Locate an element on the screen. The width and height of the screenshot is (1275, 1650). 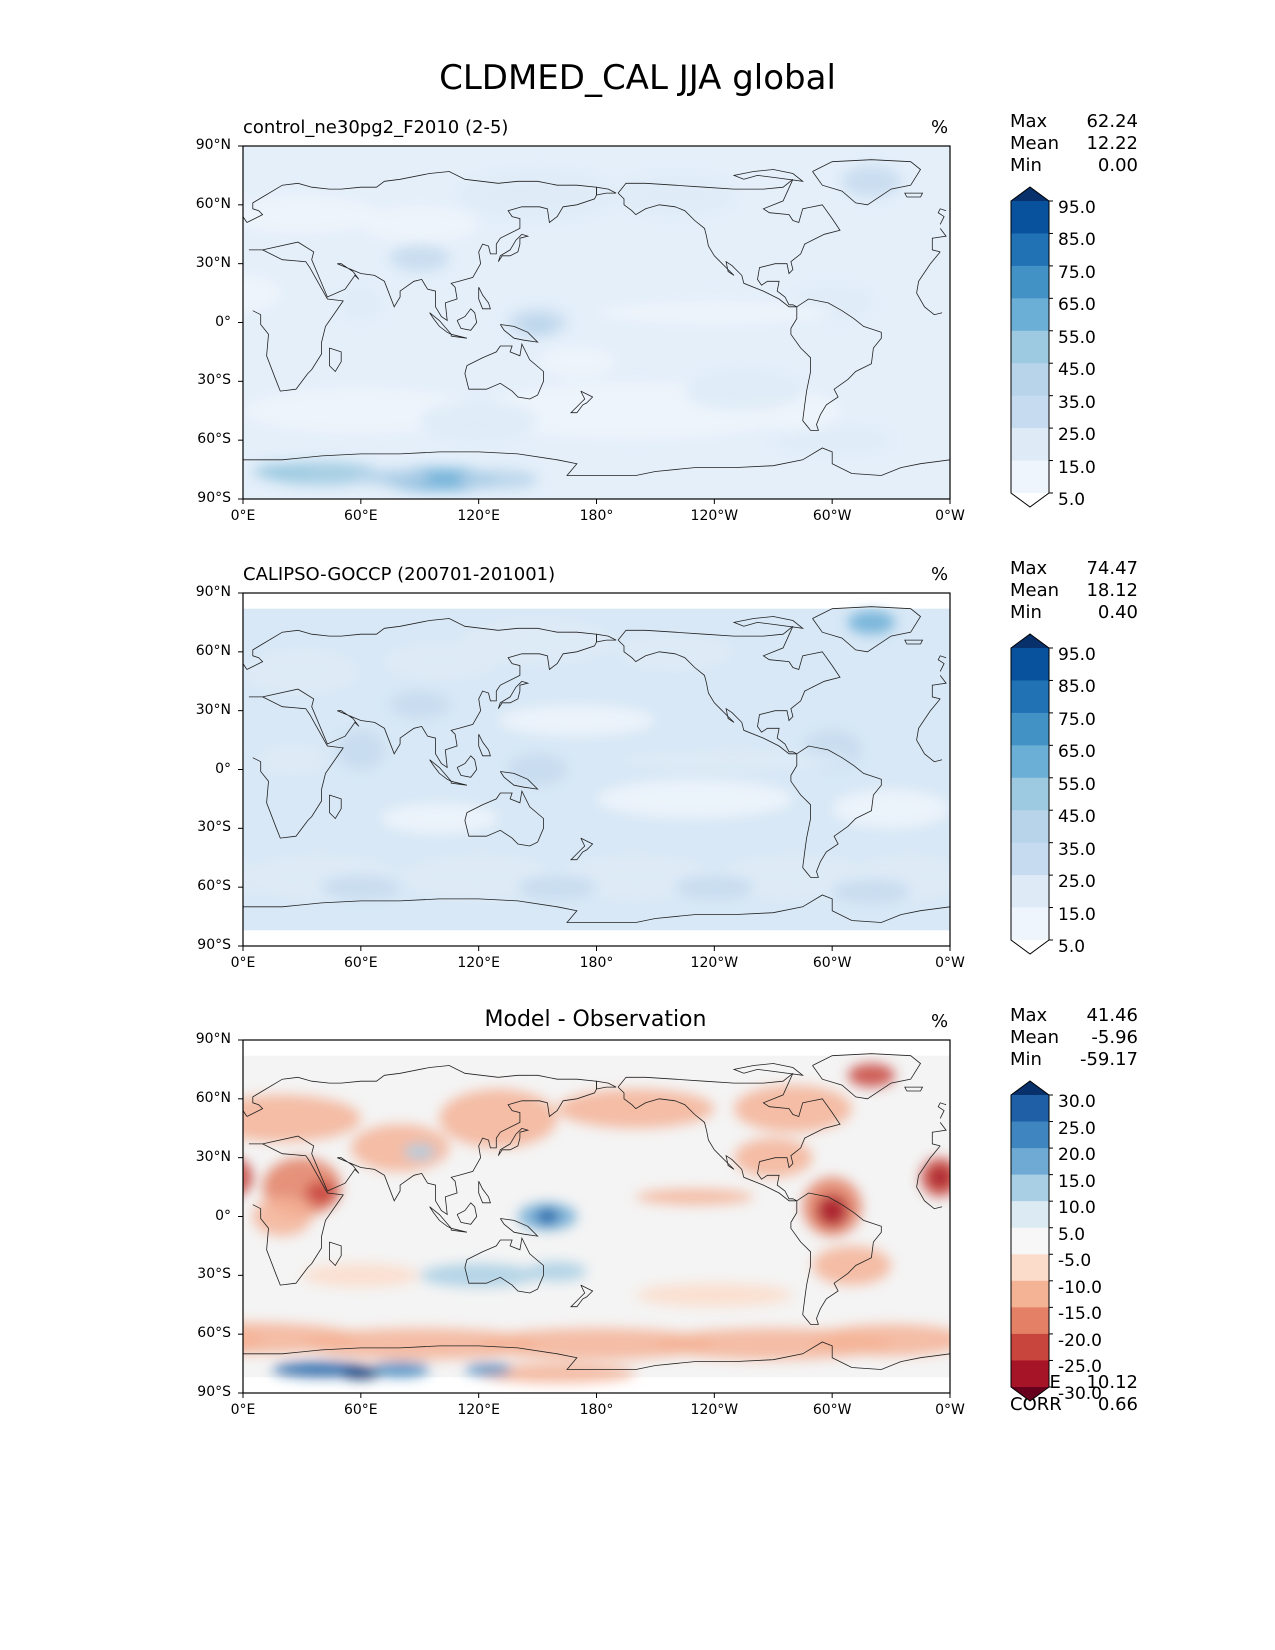
colorbar-label: 5.0 is located at coordinates (1072, 1234).